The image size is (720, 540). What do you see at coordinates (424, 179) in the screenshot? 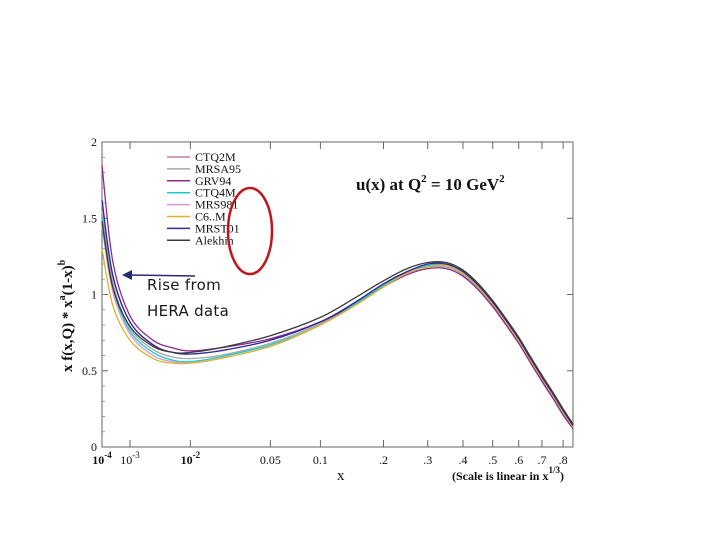
I see `title-sup1: 2` at bounding box center [424, 179].